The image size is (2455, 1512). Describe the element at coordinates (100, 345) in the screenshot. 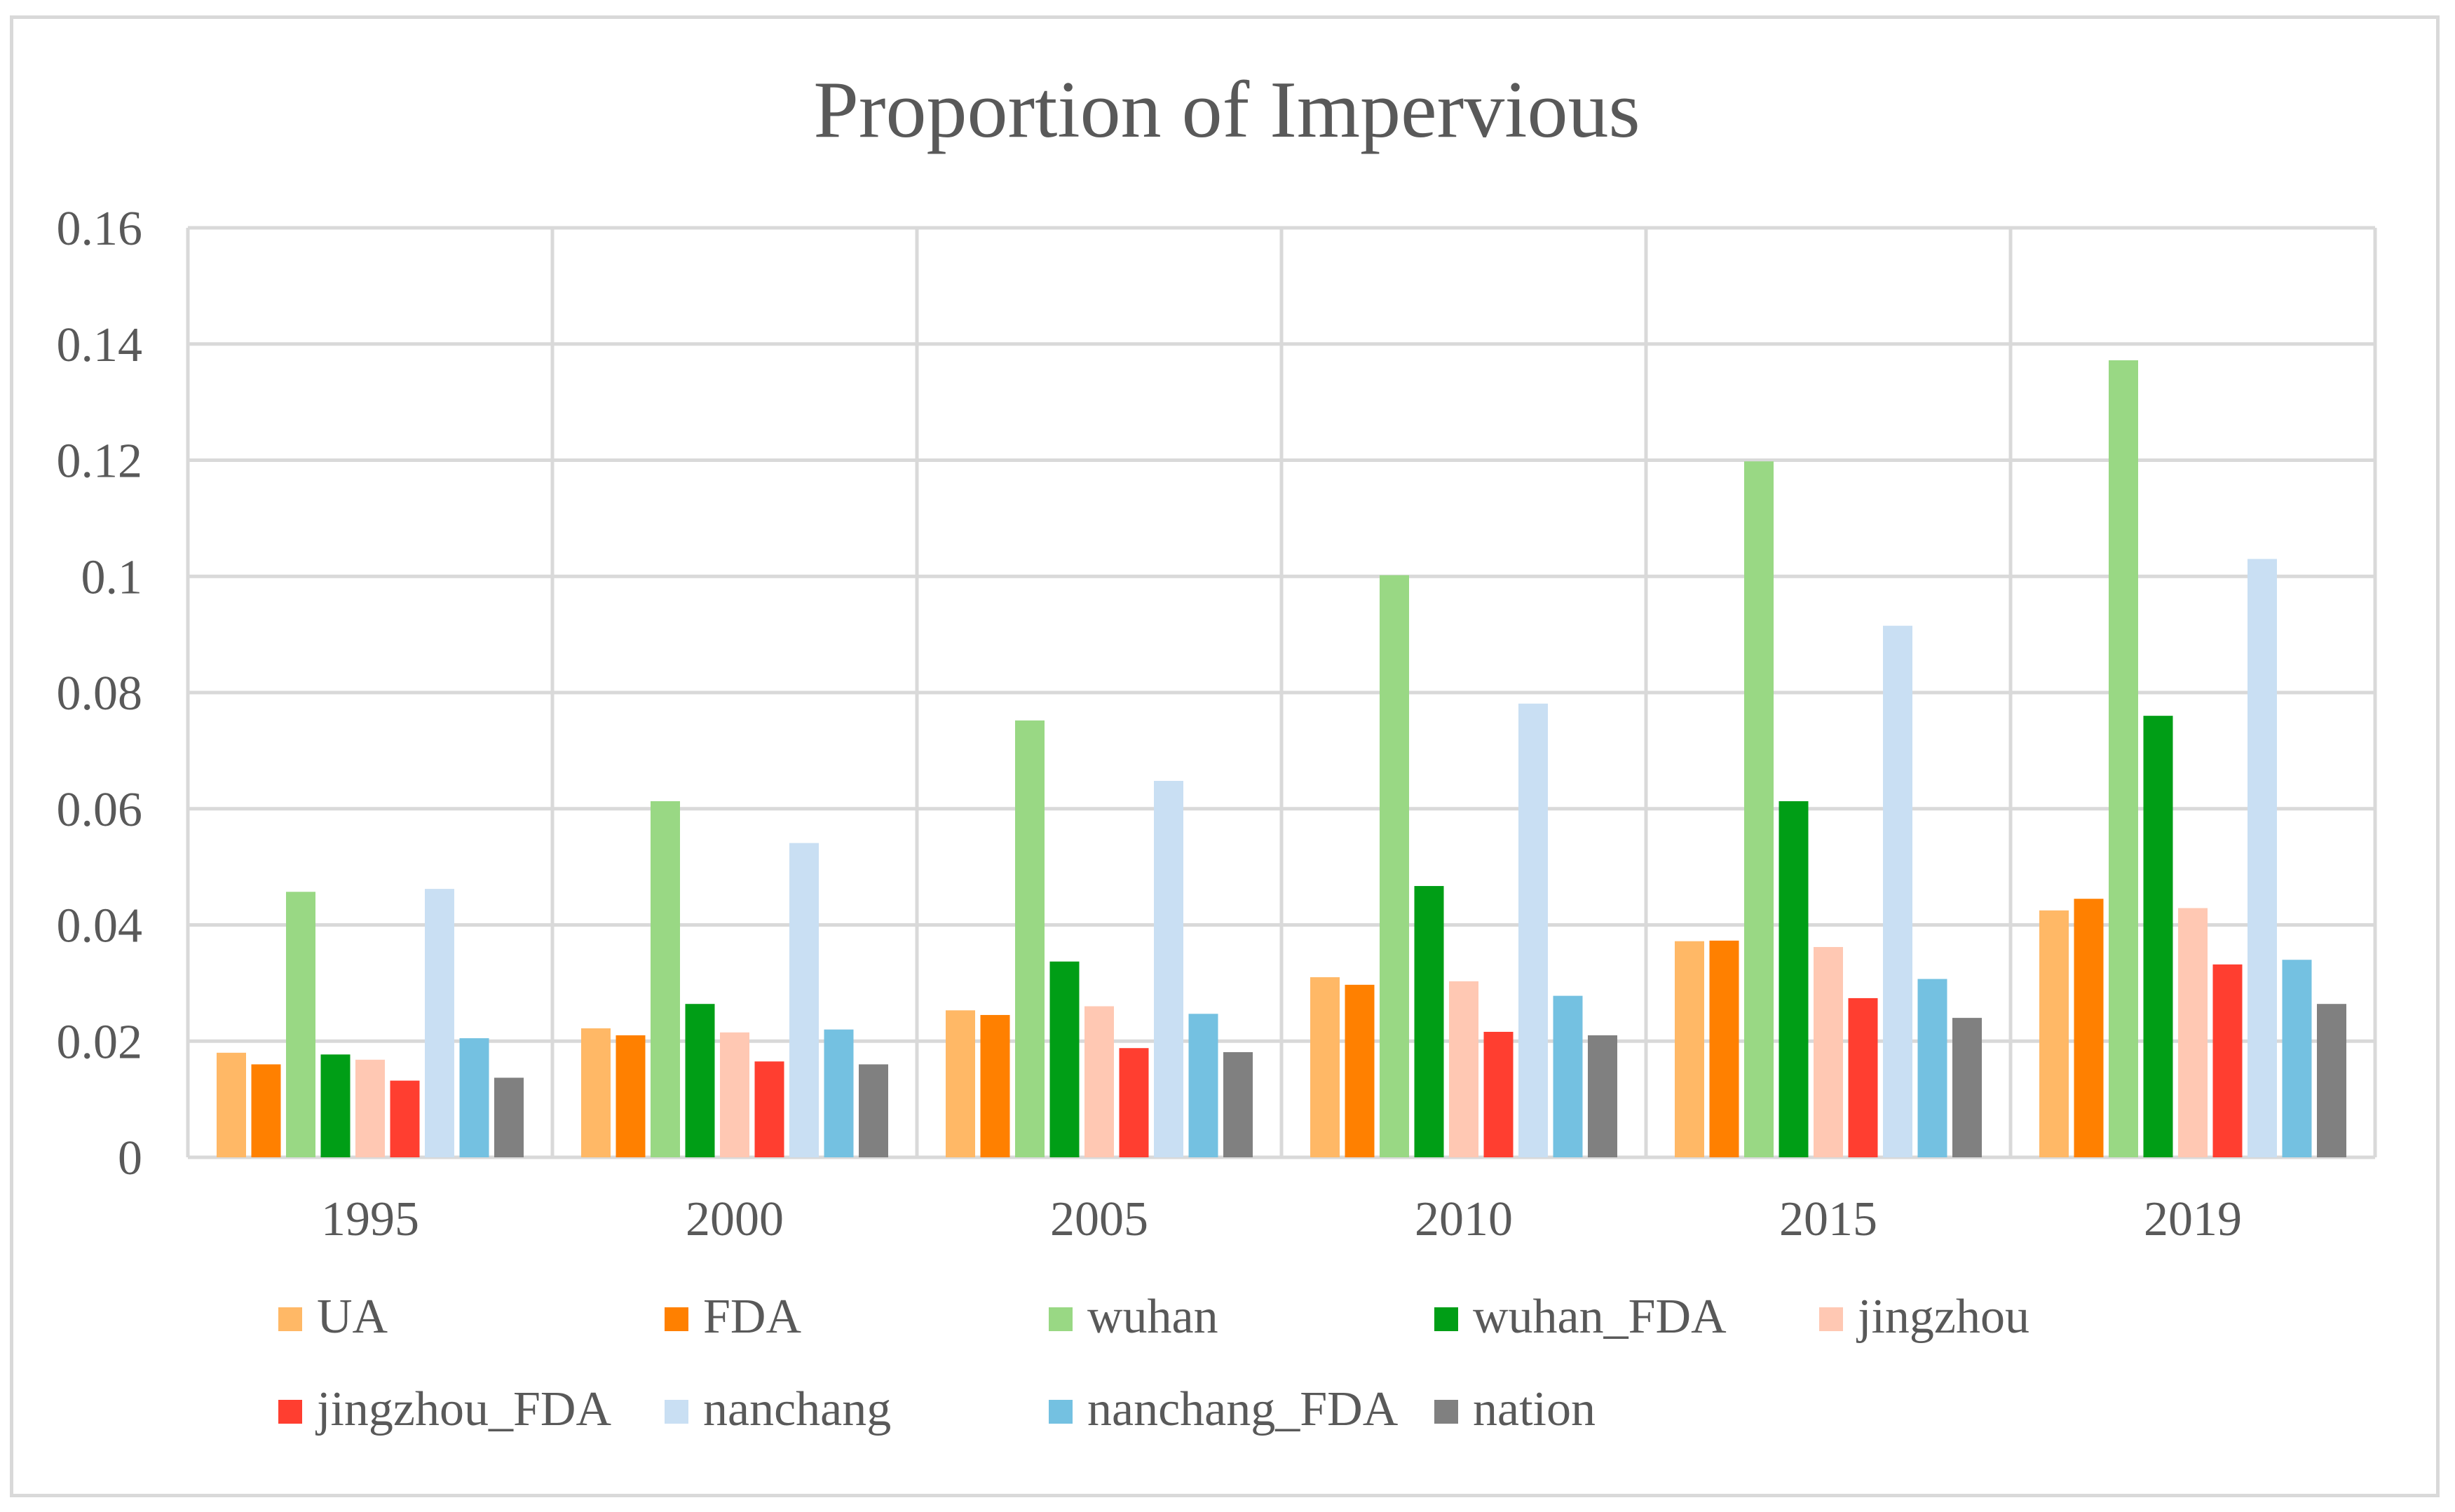

I see `y-tick-label: 0.14` at that location.